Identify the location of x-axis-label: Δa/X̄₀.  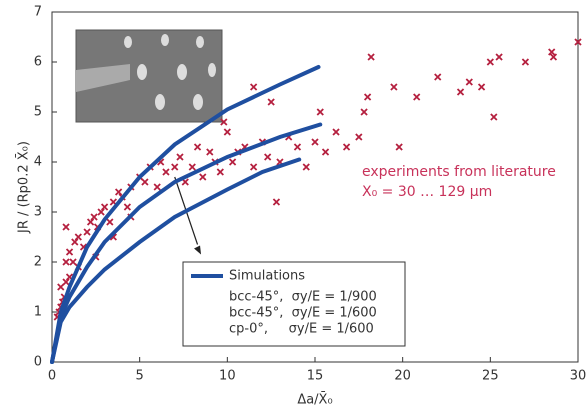
(314, 399).